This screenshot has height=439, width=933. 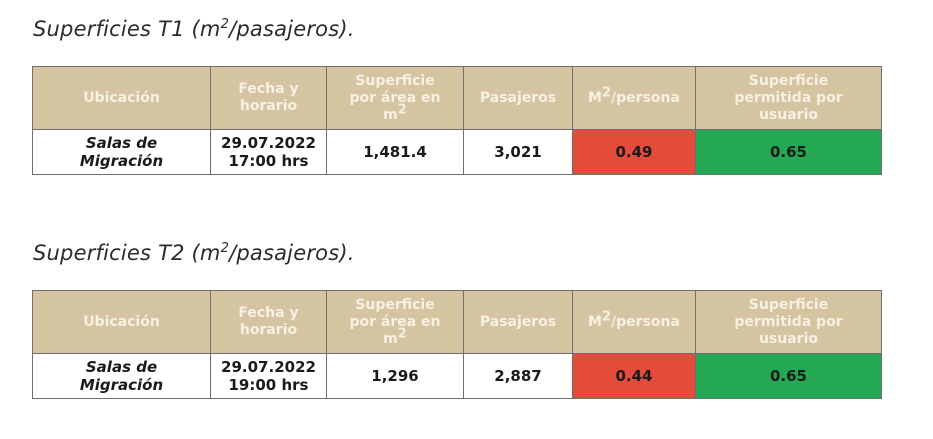 What do you see at coordinates (194, 253) in the screenshot?
I see `section-title-t2: Superficies T2 (m2/pasajeros).` at bounding box center [194, 253].